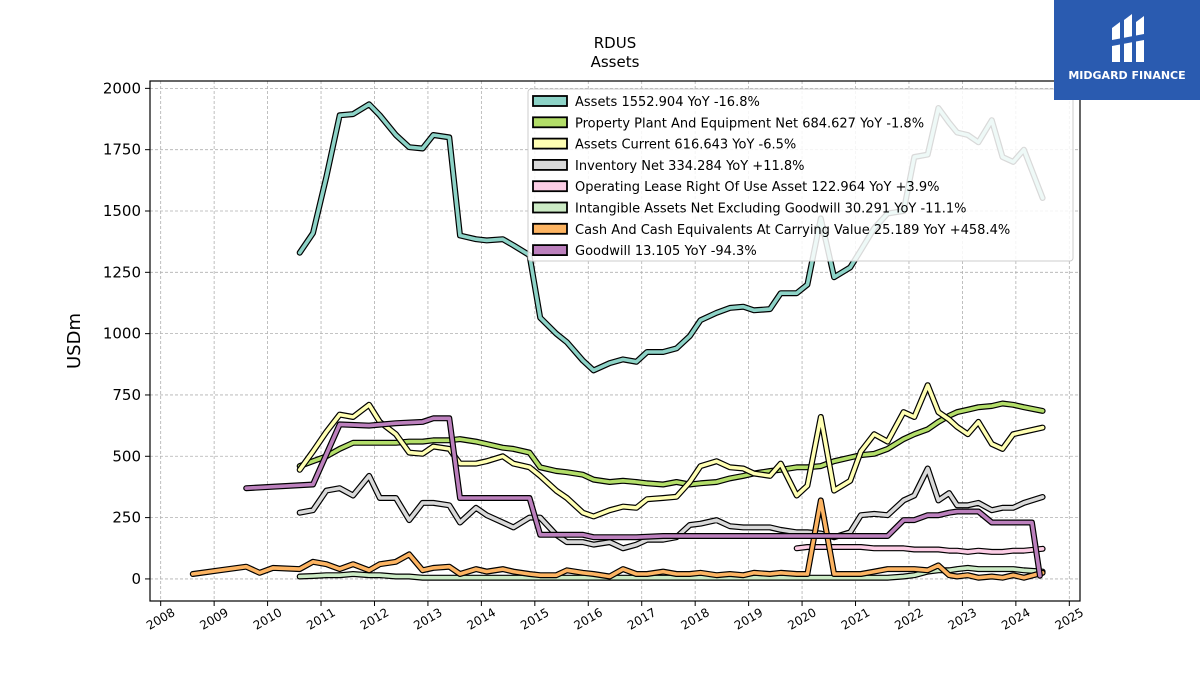 This screenshot has width=1200, height=675. I want to click on y-tick-label: 1750, so click(122, 150).